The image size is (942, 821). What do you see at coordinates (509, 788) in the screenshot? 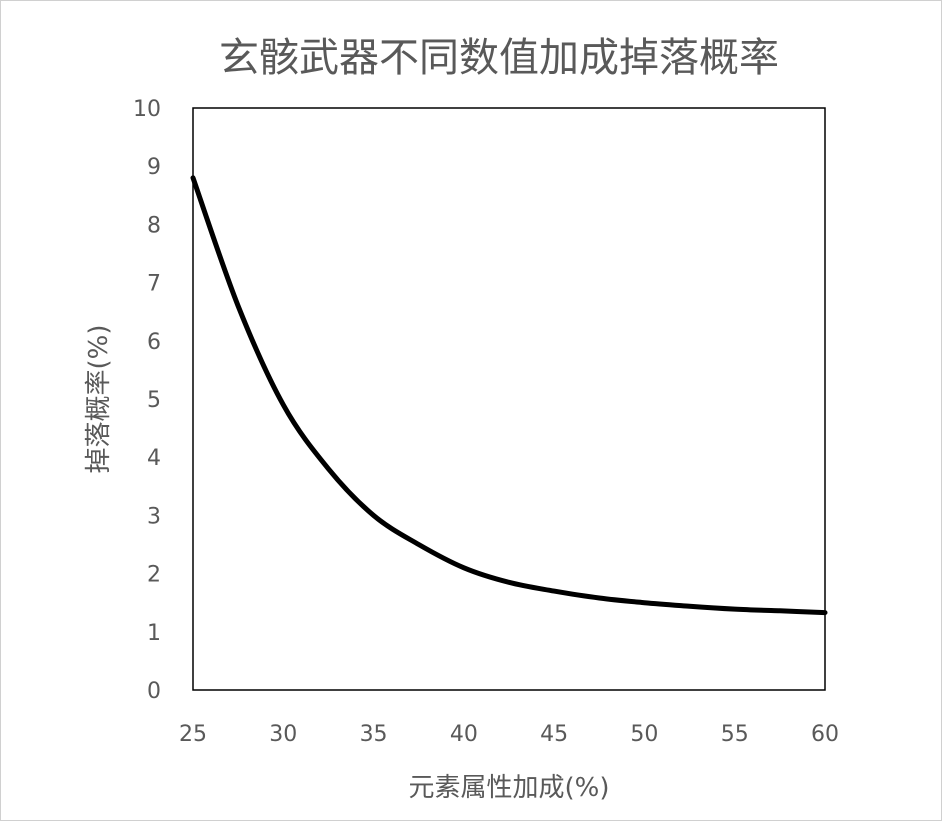
I see `x-axis-label: 元素属性加成(%)` at bounding box center [509, 788].